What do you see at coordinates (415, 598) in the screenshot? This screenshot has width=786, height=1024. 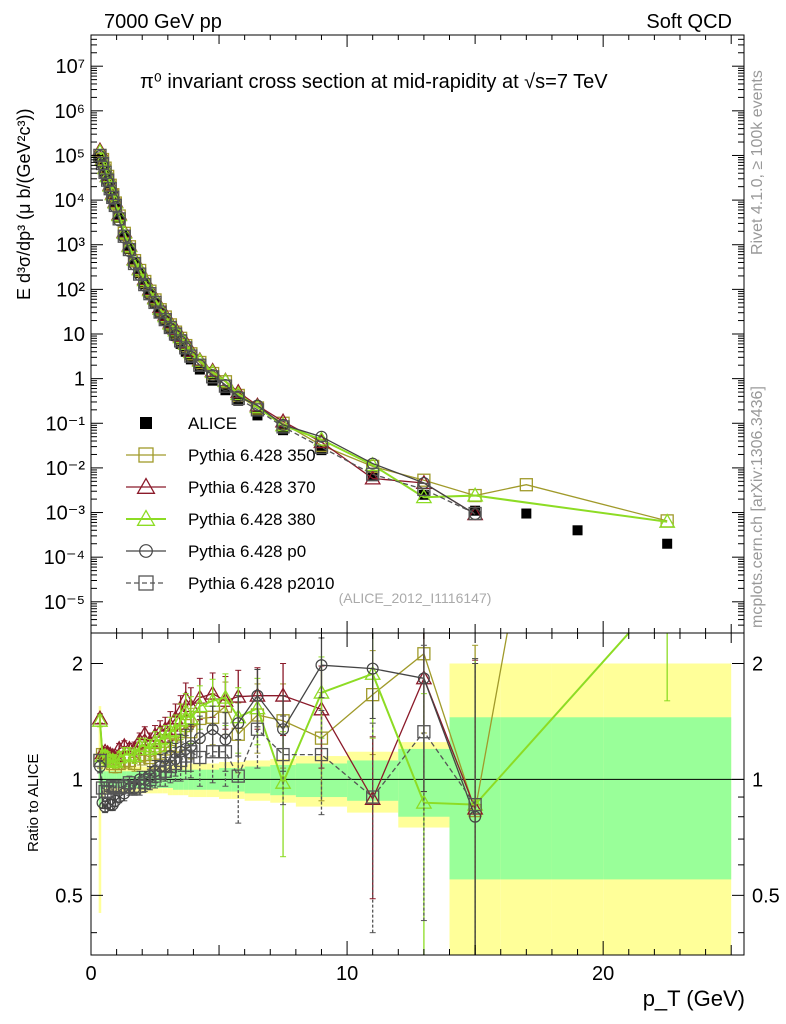 I see `analysis-id: (ALICE_2012_I1116147)` at bounding box center [415, 598].